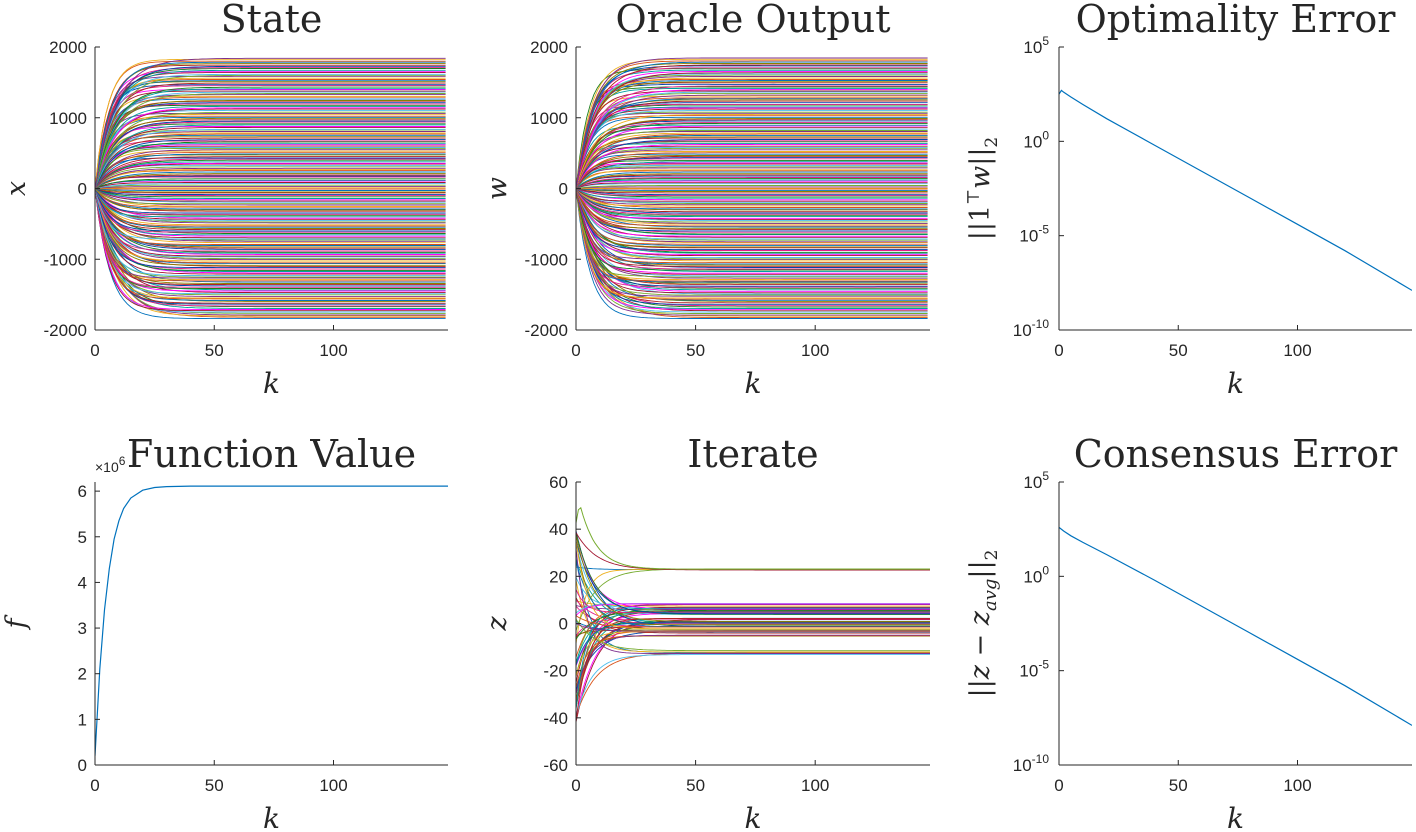  I want to click on y-tick-label: 10-10, so click(1031, 763).